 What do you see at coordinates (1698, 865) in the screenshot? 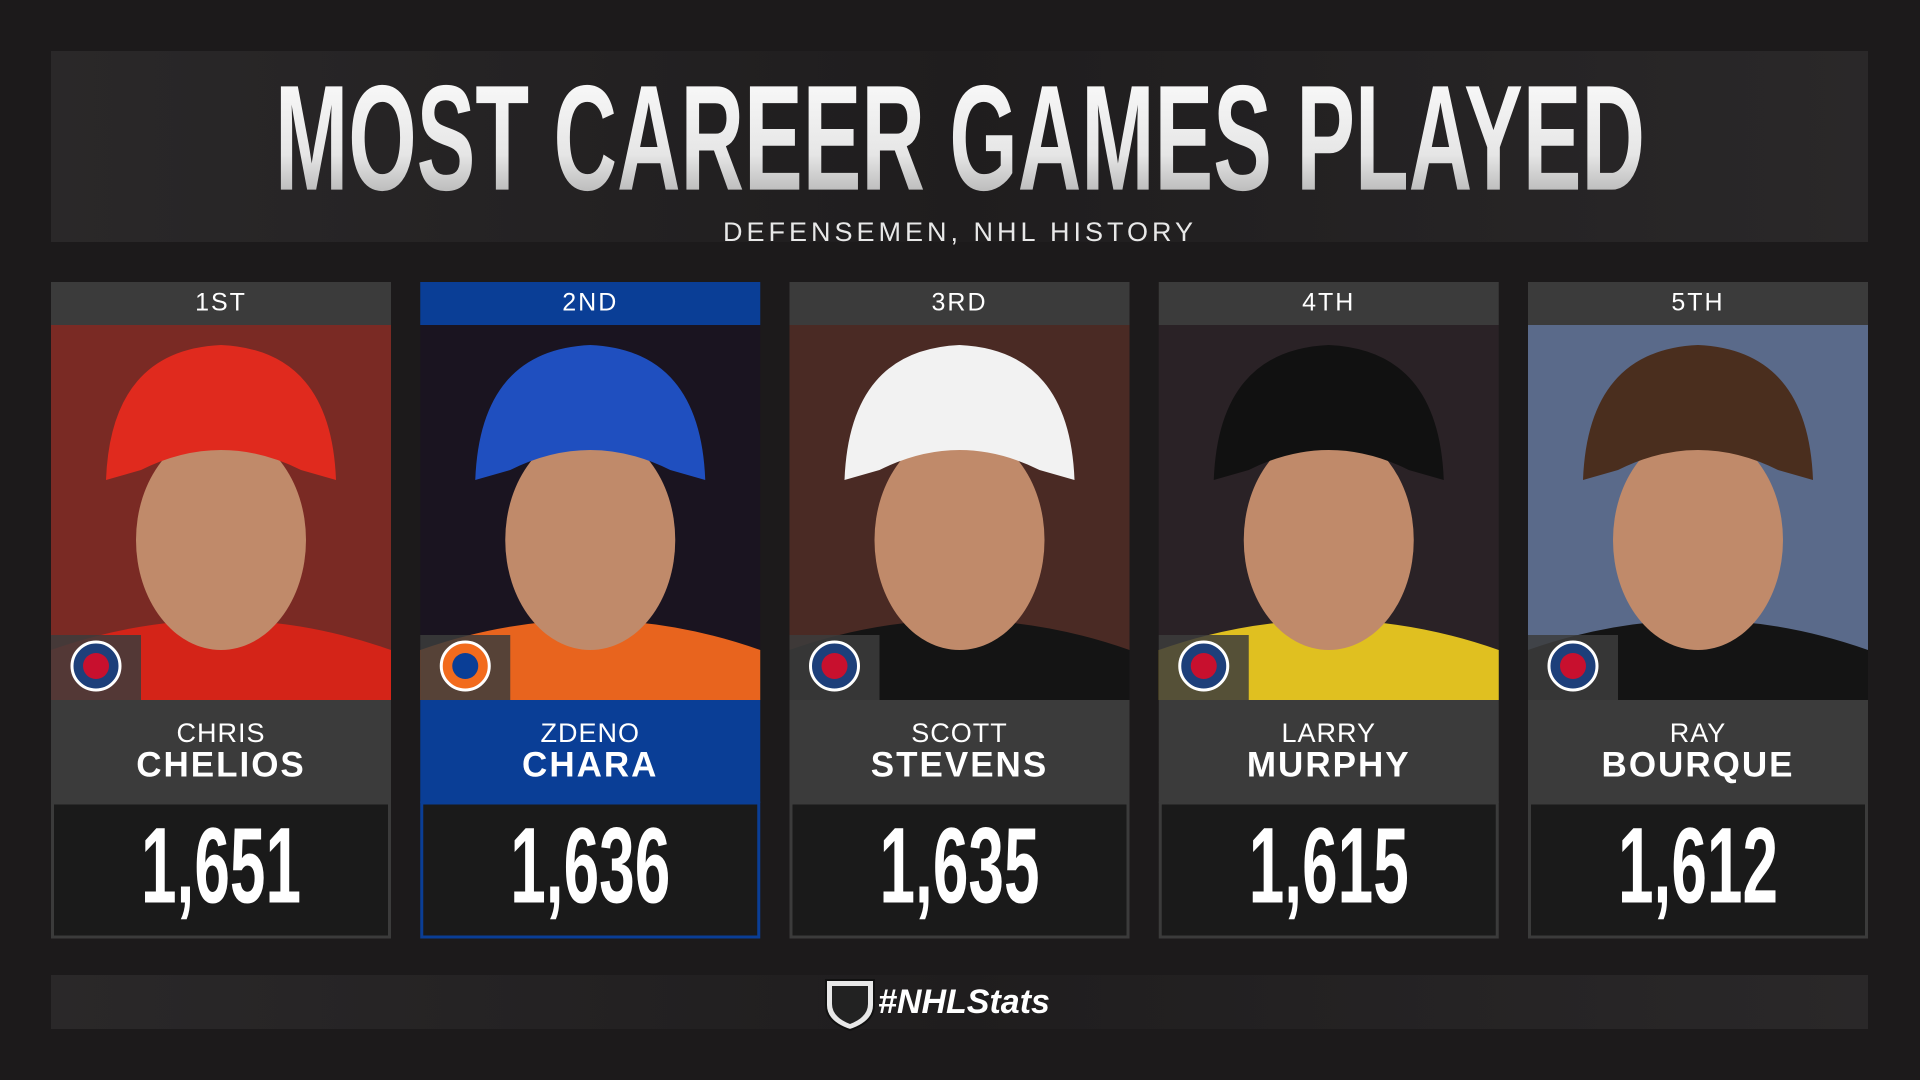
I see `games: 1,612` at bounding box center [1698, 865].